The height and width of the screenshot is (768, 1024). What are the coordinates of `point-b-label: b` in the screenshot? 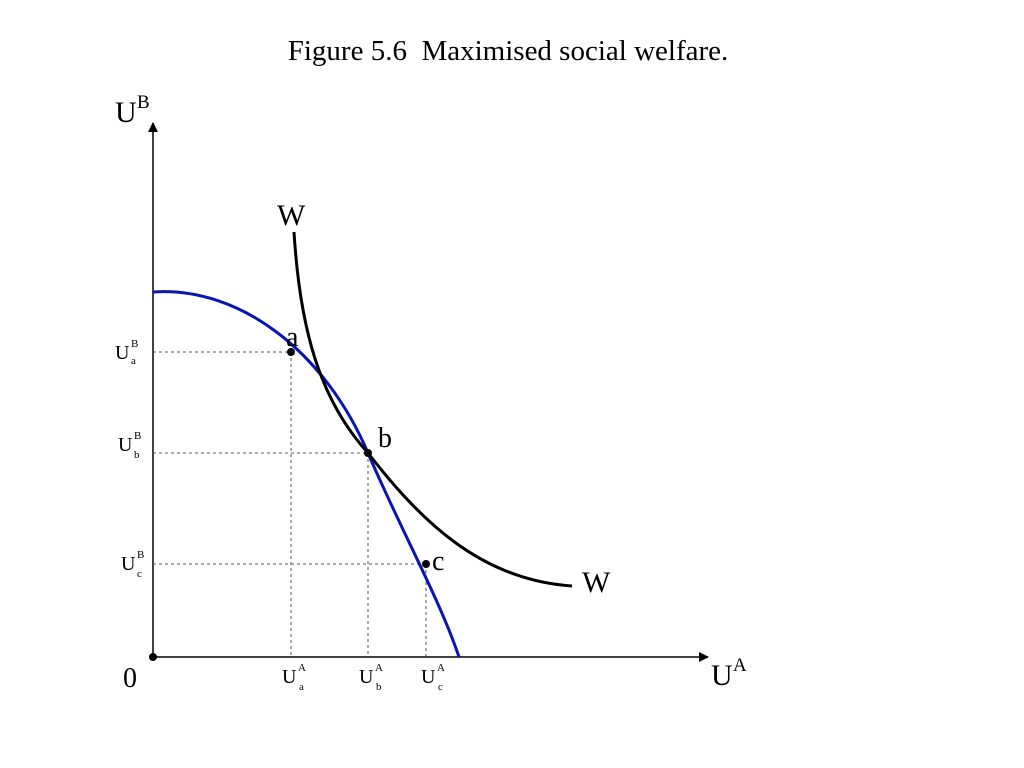 It's located at (385, 438).